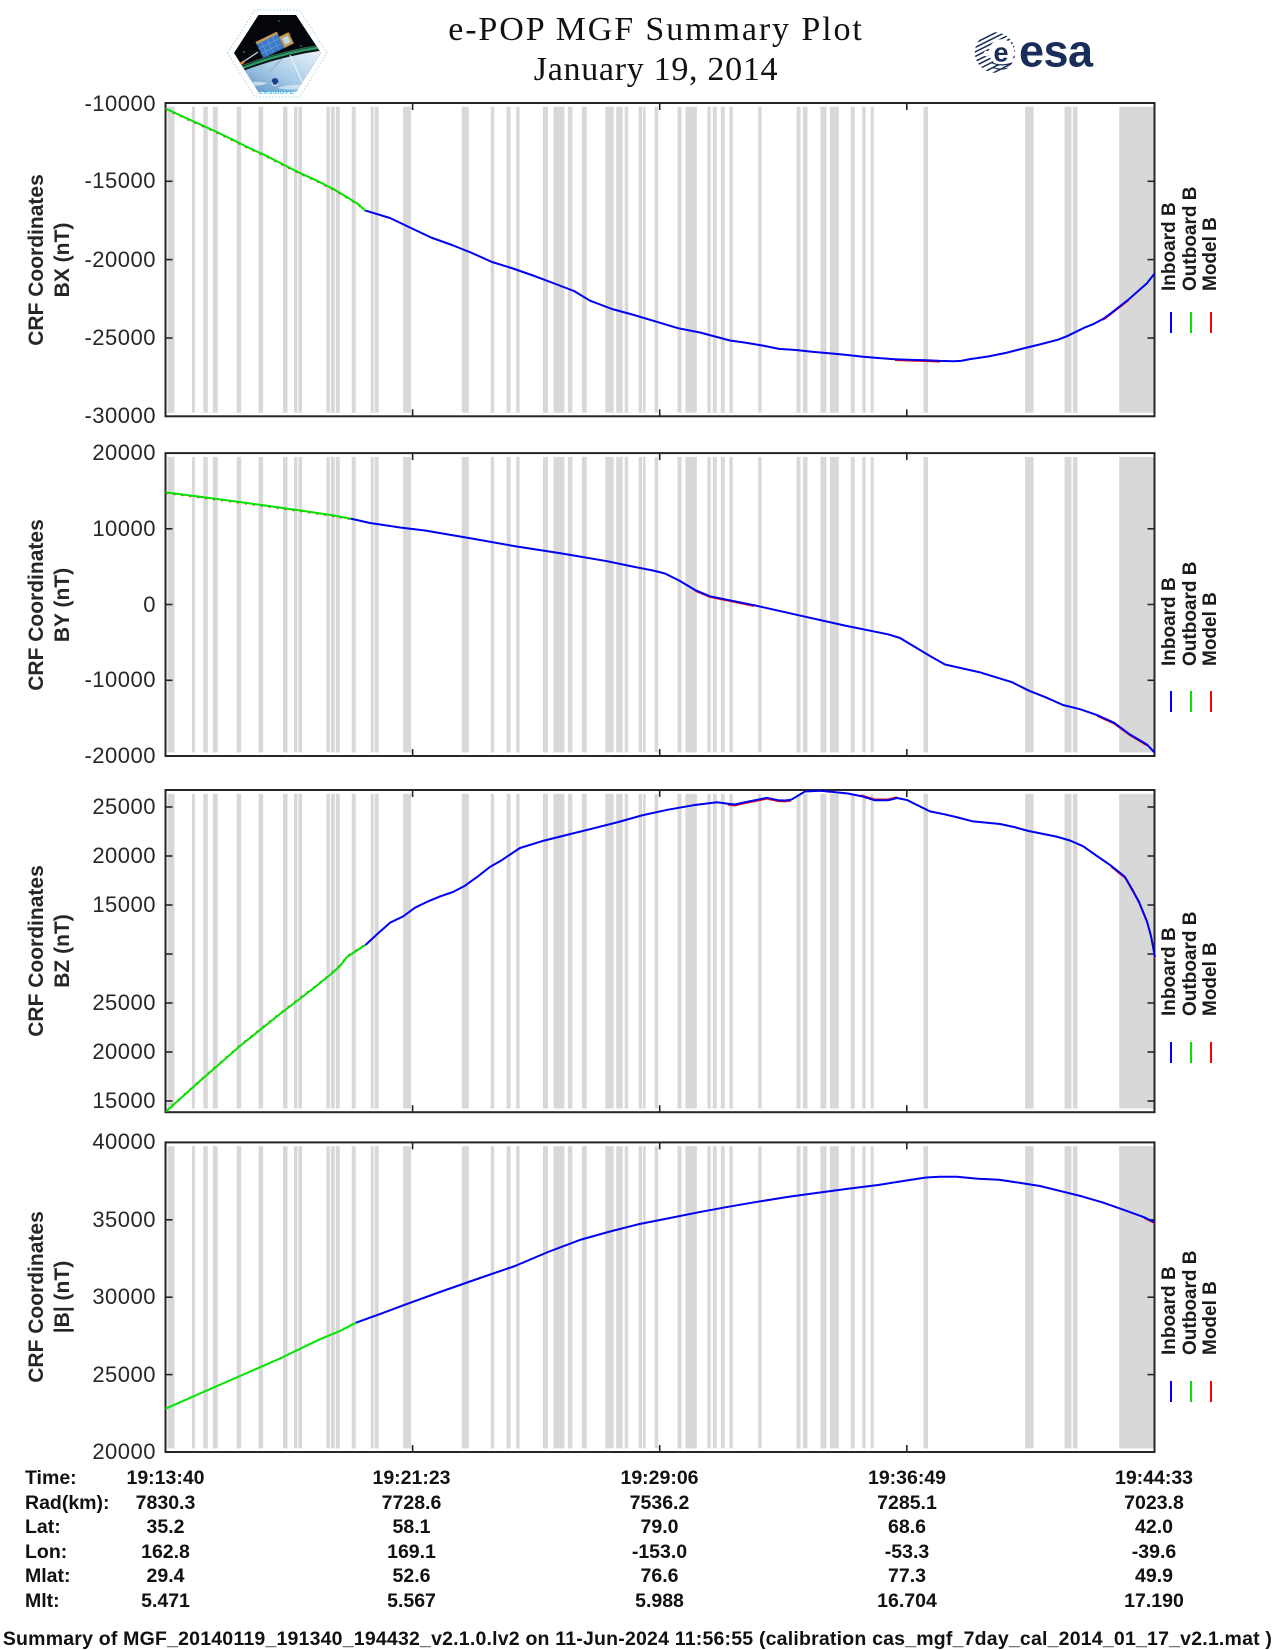  What do you see at coordinates (1001, 53) in the screenshot?
I see `svg-text: e` at bounding box center [1001, 53].